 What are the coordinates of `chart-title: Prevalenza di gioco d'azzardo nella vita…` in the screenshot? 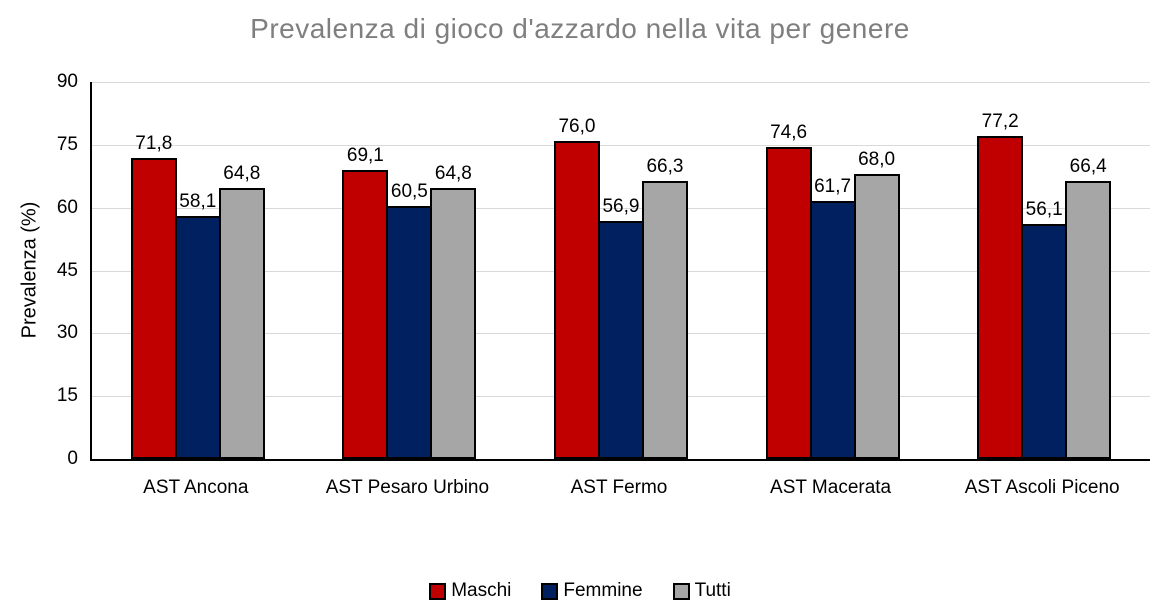 It's located at (580, 28).